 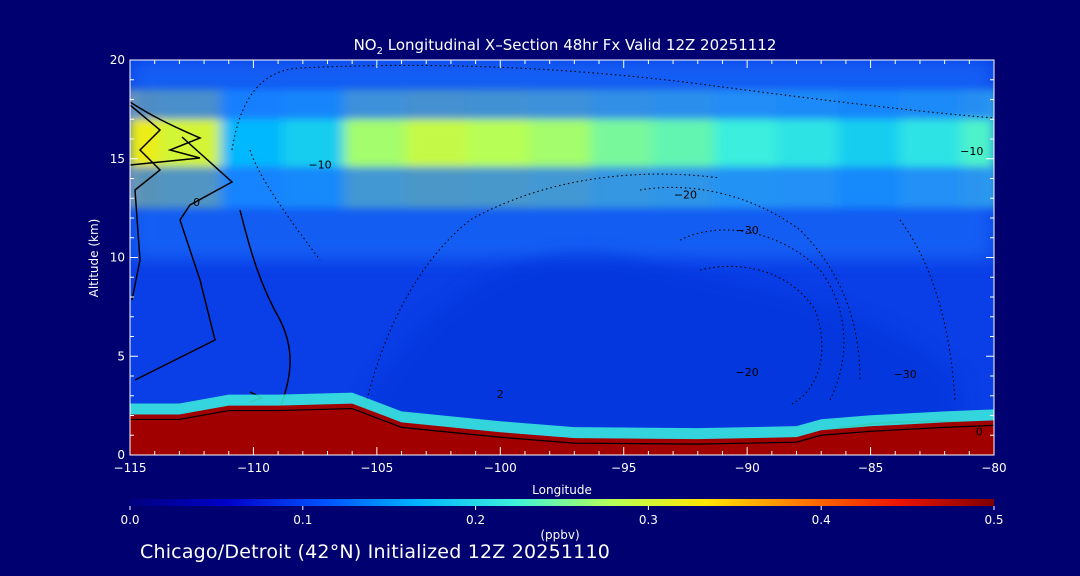 I want to click on colorbar-ticks: 0.0 0.1 0.2 0.3 0.4 0.5, so click(x=562, y=516).